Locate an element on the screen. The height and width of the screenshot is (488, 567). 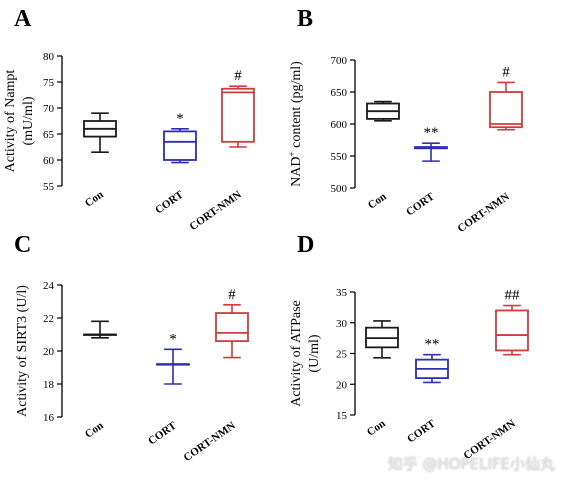
y-tick-label: 25 is located at coordinates (342, 355).